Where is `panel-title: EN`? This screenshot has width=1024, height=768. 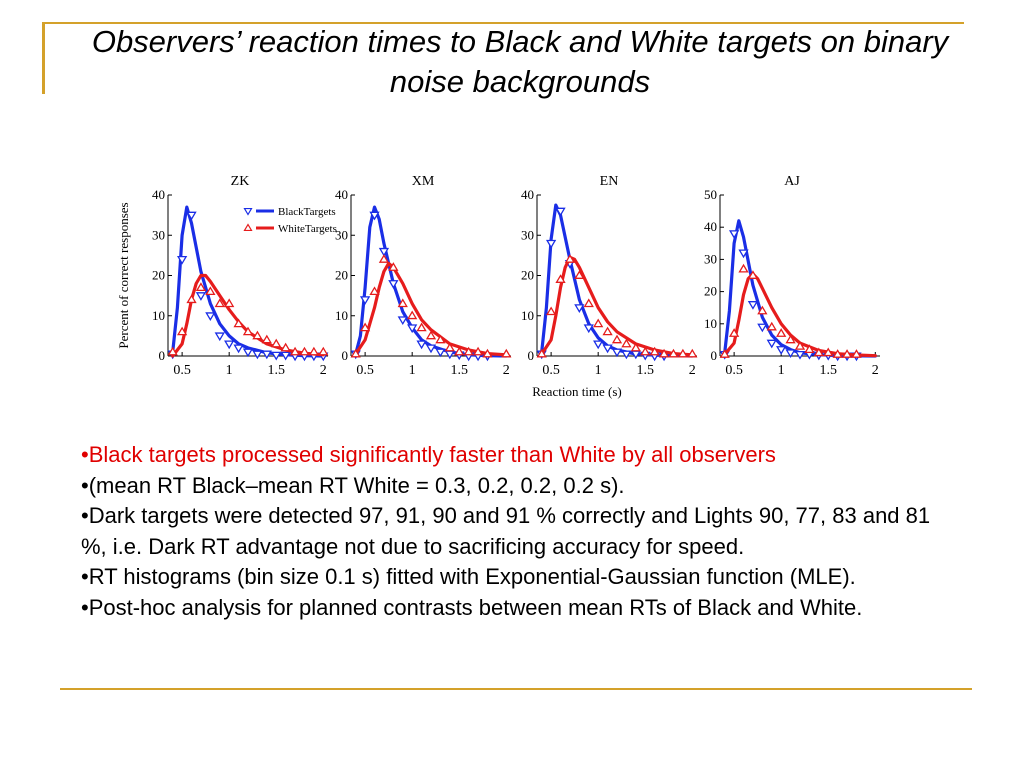
panel-title: EN is located at coordinates (609, 181).